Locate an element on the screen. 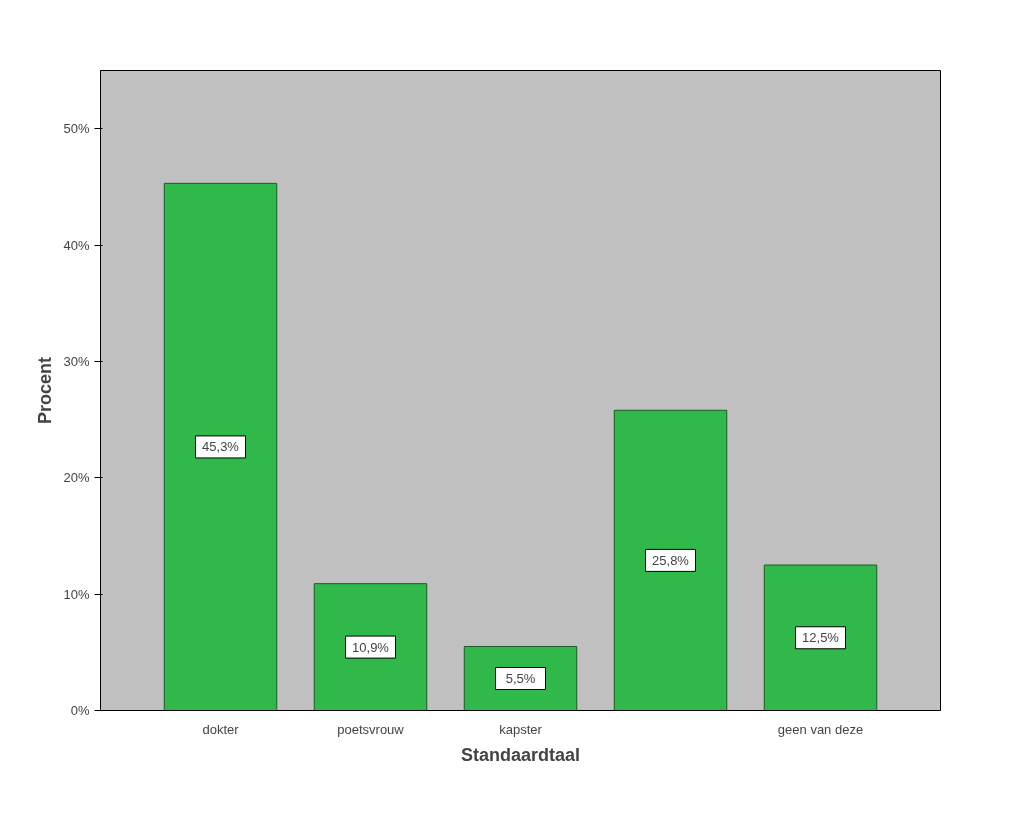 This screenshot has width=1017, height=823. y-tick-label: 40% is located at coordinates (76, 245).